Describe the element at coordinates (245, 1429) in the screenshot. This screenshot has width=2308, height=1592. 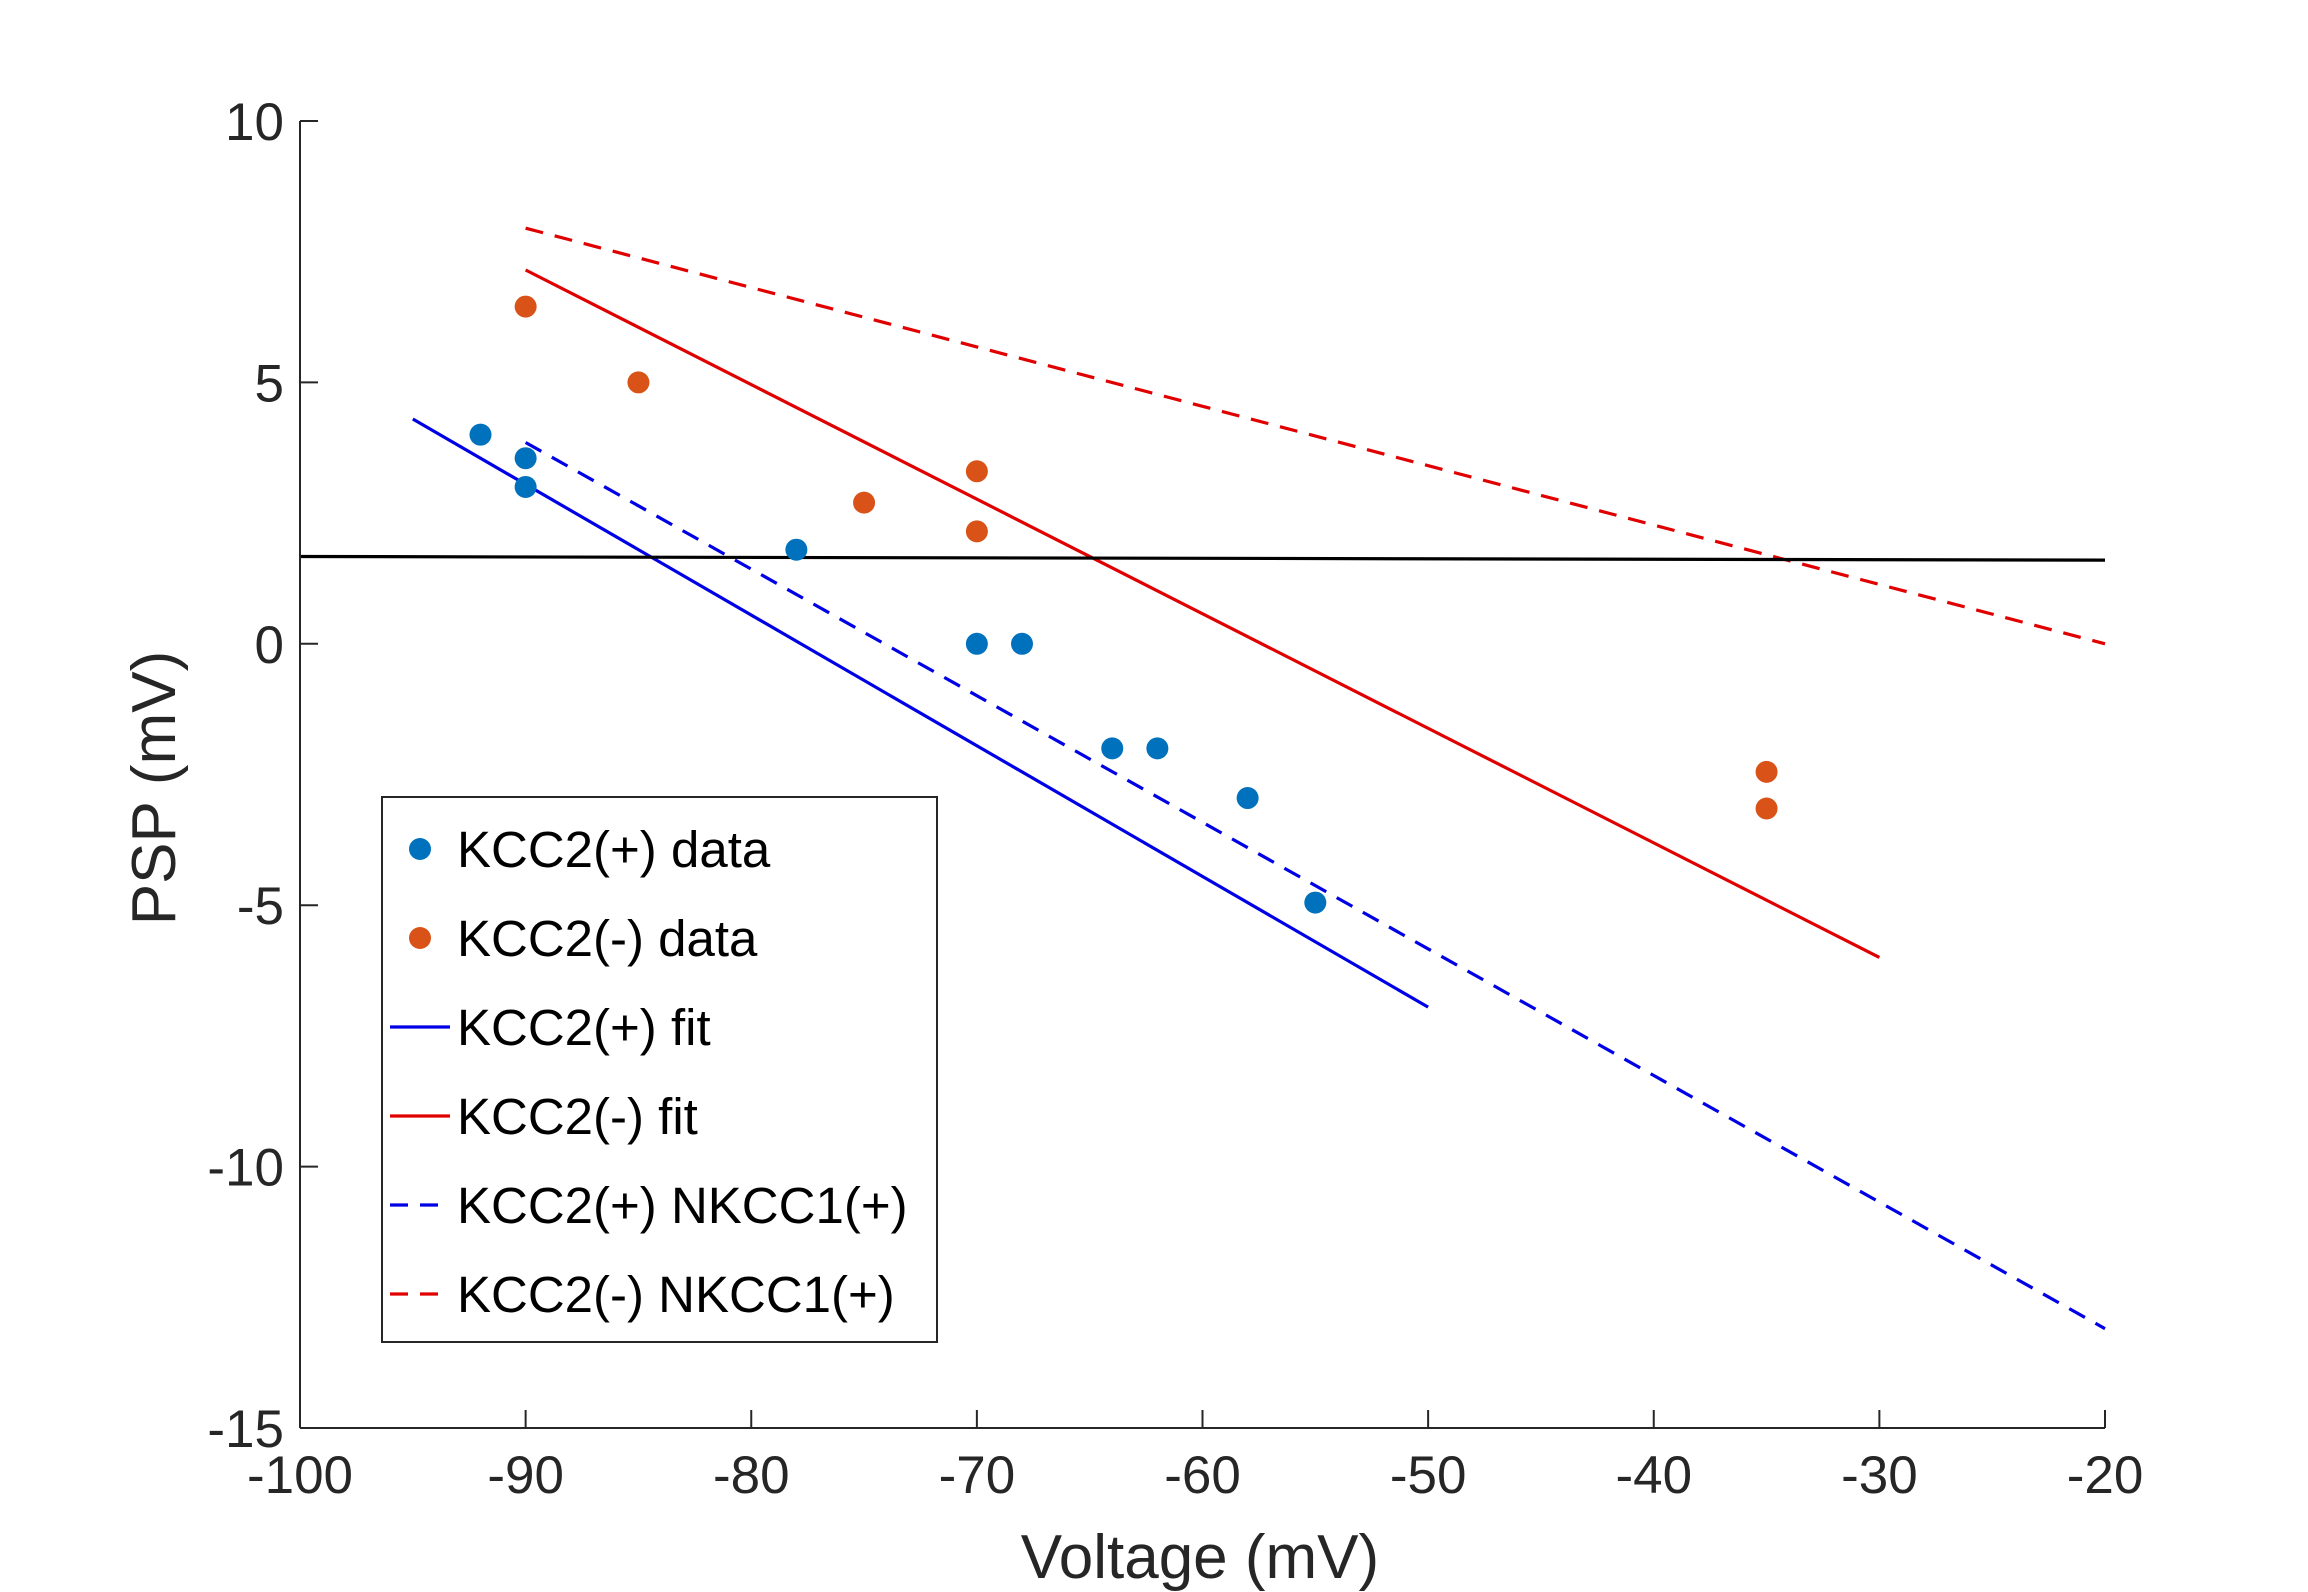
I see `y-tick-label: -15` at that location.